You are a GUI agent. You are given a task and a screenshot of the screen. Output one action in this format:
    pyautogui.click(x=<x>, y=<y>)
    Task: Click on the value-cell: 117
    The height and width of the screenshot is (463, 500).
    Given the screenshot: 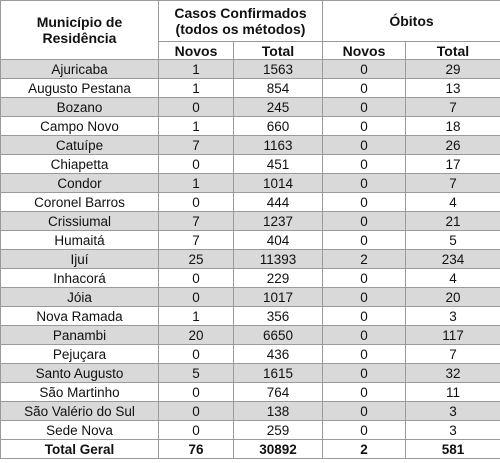 What is the action you would take?
    pyautogui.click(x=452, y=335)
    